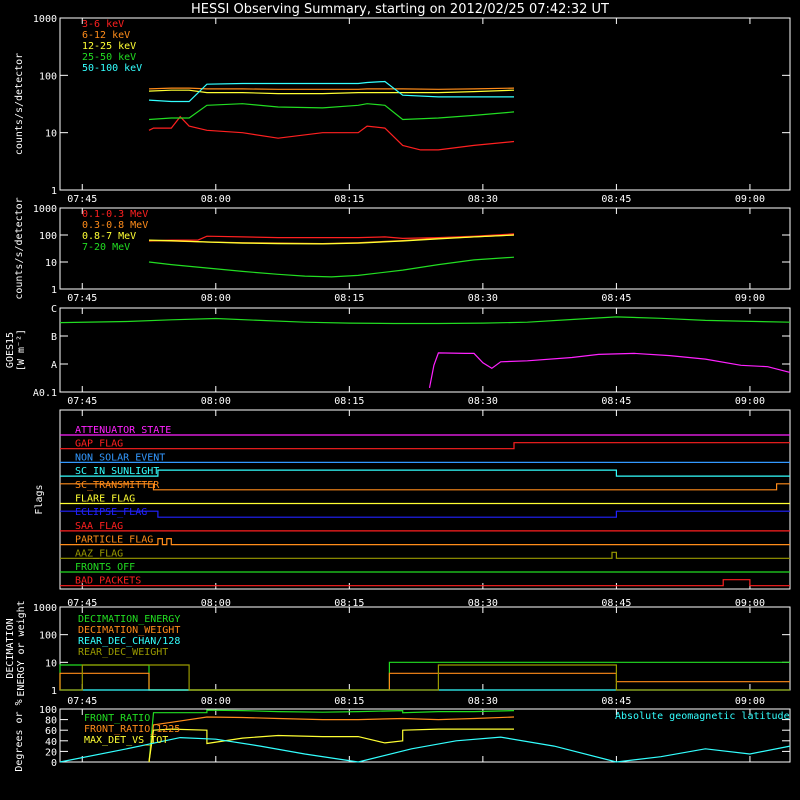 This screenshot has height=800, width=800. What do you see at coordinates (106, 247) in the screenshot?
I see `legend-entry: 7-20 MeV` at bounding box center [106, 247].